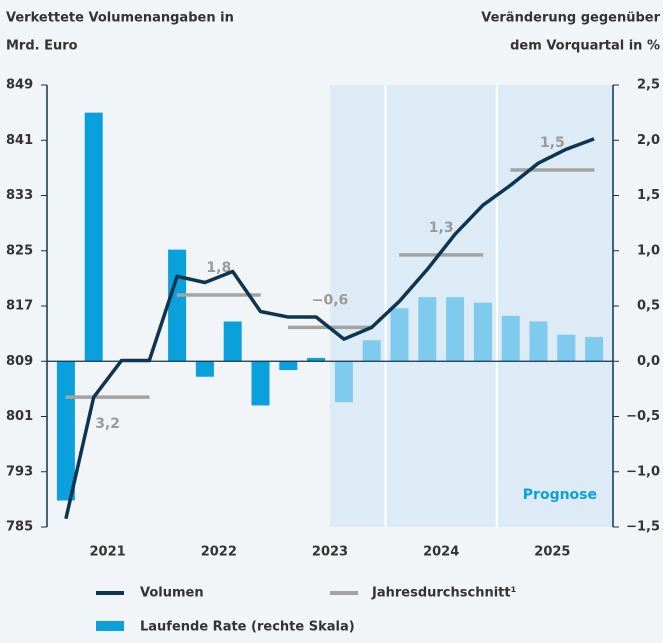 This screenshot has height=643, width=663. I want to click on y-axis-title: Verkettete Volumenangaben in, so click(120, 18).